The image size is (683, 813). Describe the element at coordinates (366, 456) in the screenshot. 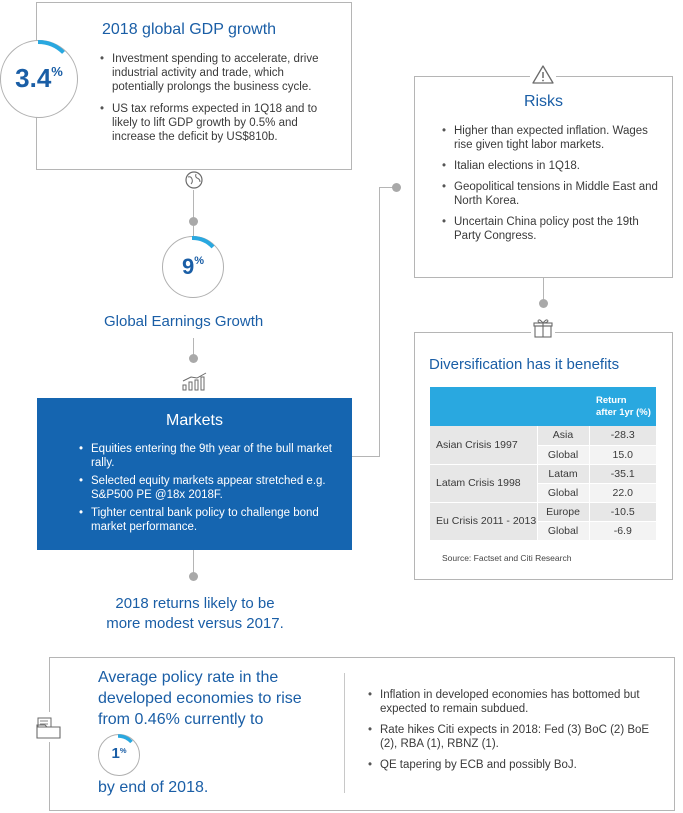

I see `connector-markets-risks-h1` at that location.